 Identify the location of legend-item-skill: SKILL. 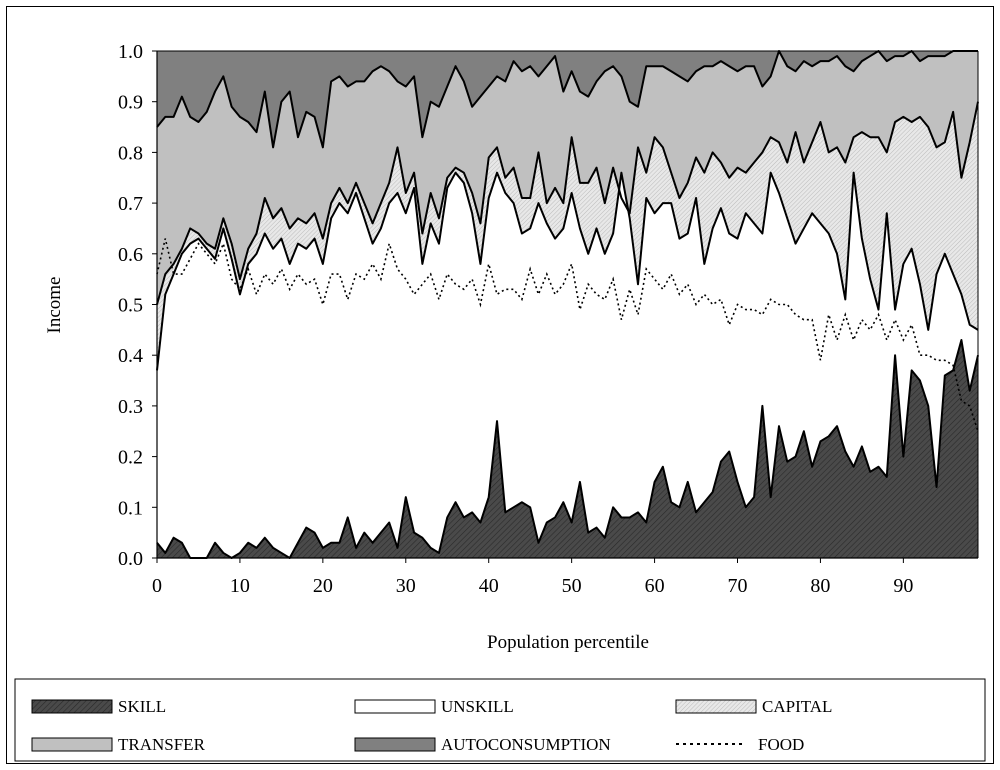
(98, 706).